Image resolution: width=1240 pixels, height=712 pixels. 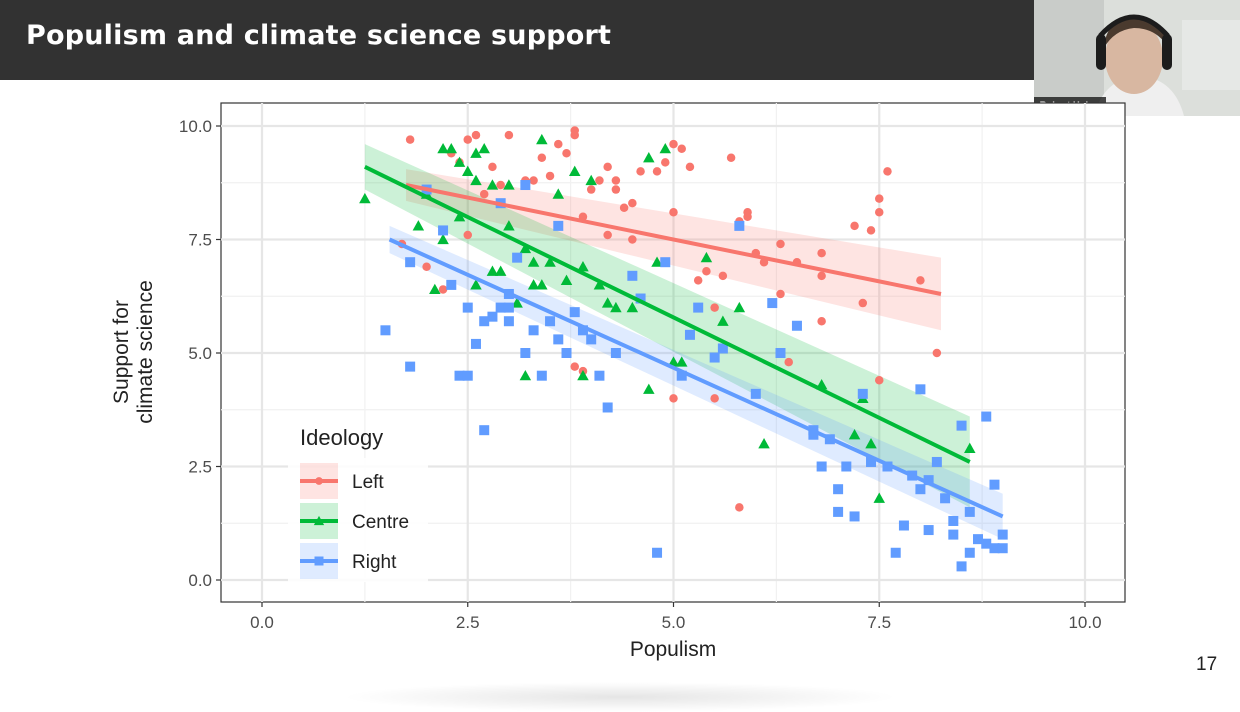 What do you see at coordinates (145, 352) in the screenshot?
I see `y-axis-label-line-2: climate science` at bounding box center [145, 352].